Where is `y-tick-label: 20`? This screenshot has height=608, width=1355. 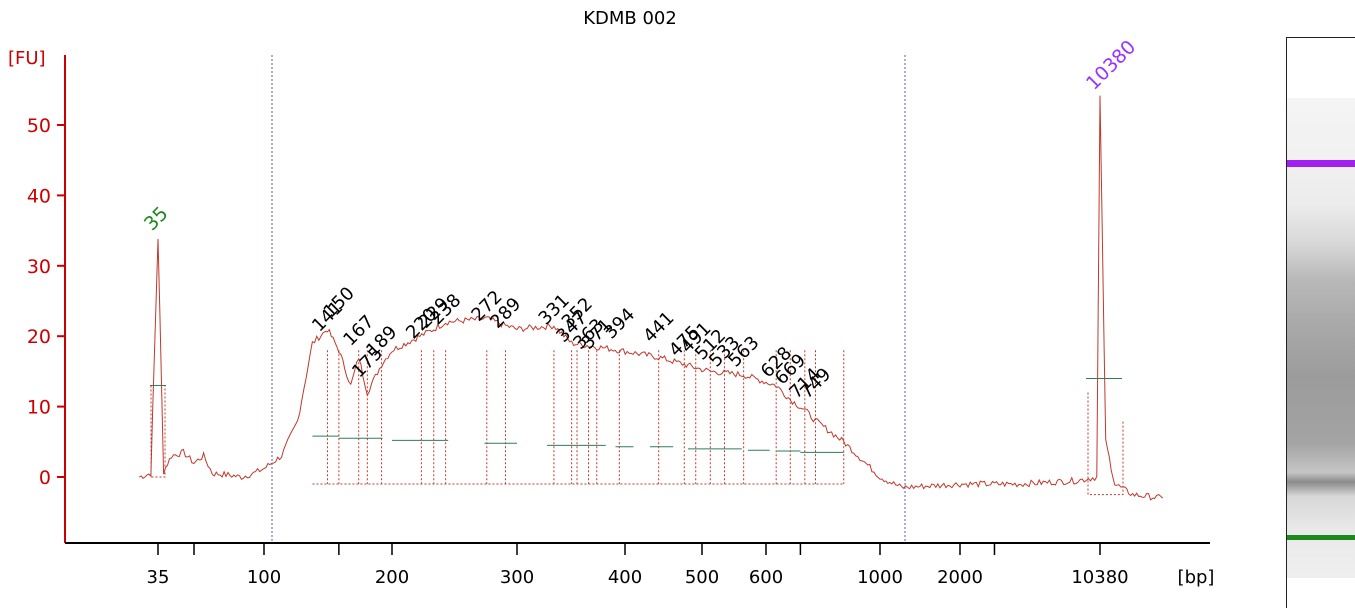 y-tick-label: 20 is located at coordinates (39, 337).